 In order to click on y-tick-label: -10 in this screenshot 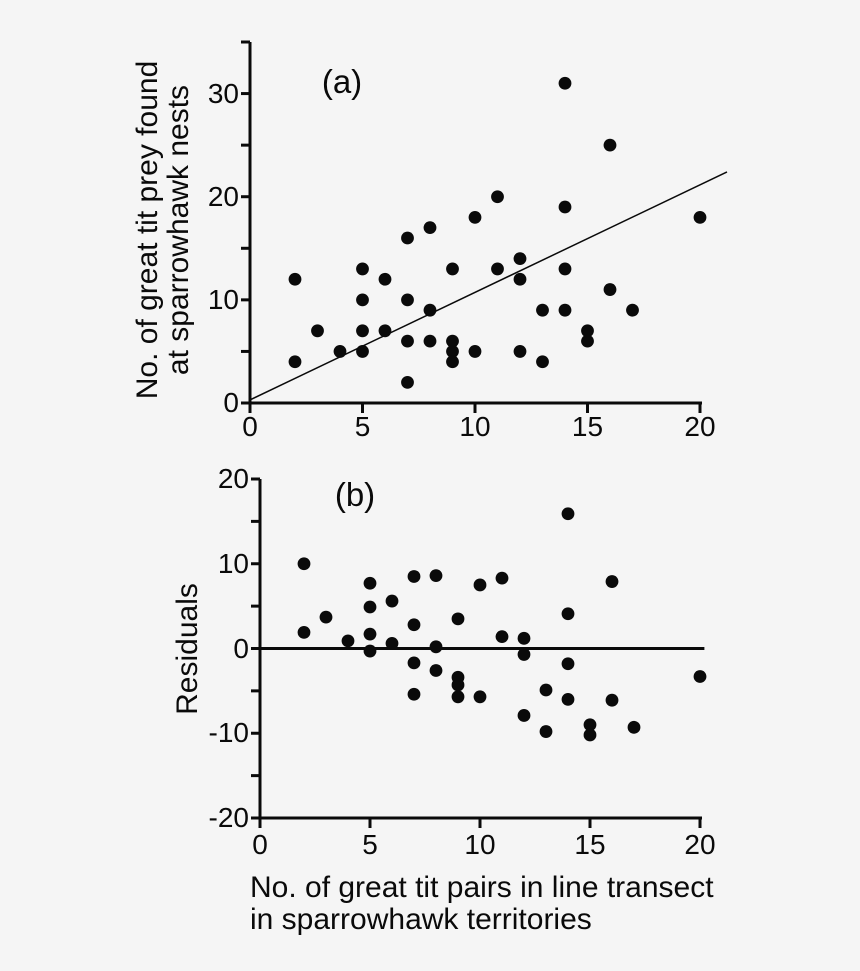, I will do `click(228, 733)`.